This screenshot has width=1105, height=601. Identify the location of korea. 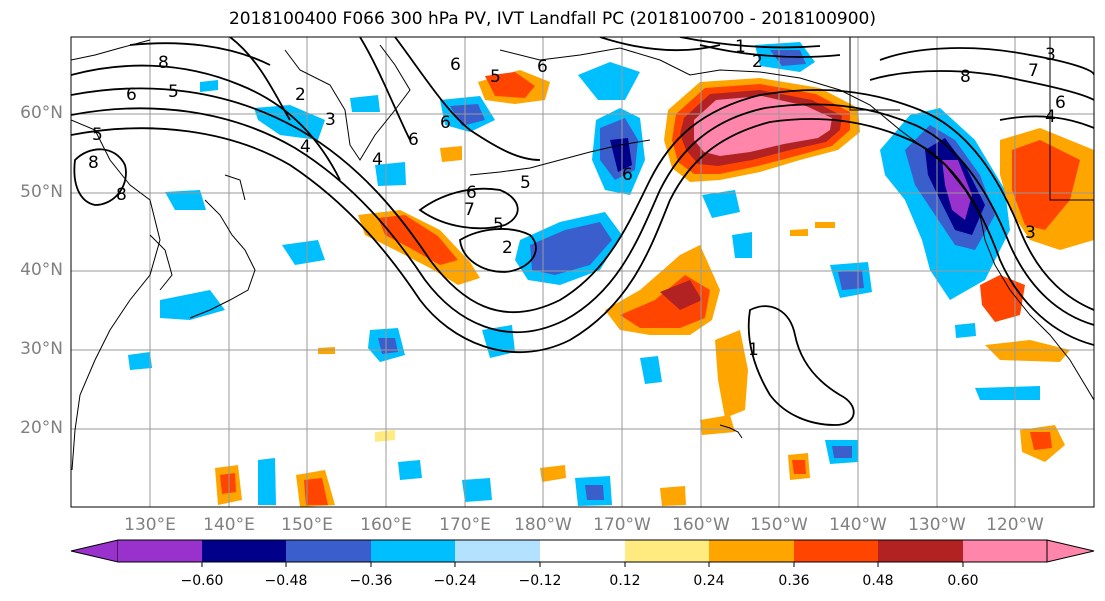
(161, 262).